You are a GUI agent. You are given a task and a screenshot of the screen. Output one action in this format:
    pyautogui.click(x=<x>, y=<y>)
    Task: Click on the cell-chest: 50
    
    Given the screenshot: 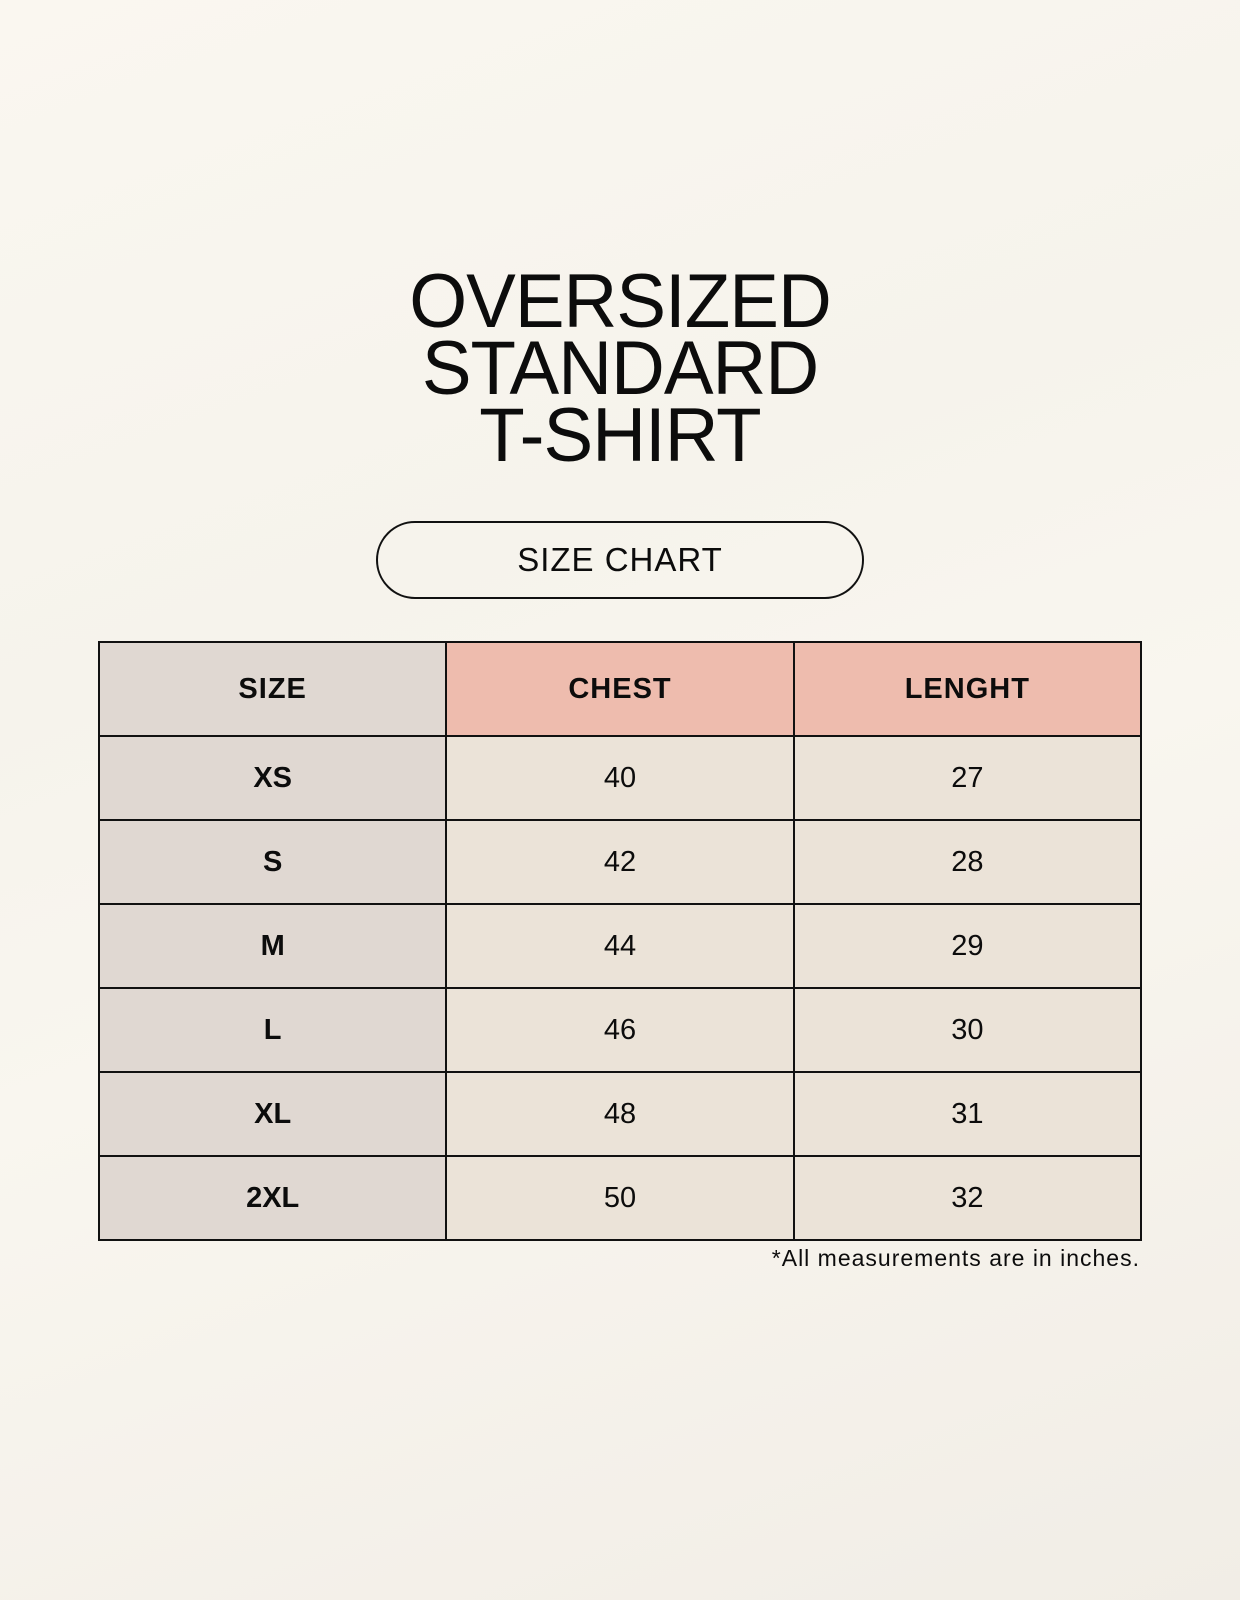 What is the action you would take?
    pyautogui.click(x=620, y=1198)
    